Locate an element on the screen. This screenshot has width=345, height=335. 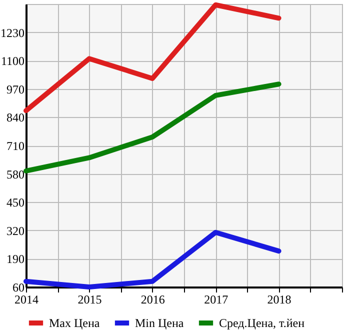
y-tick-label: 1100 is located at coordinates (12, 61).